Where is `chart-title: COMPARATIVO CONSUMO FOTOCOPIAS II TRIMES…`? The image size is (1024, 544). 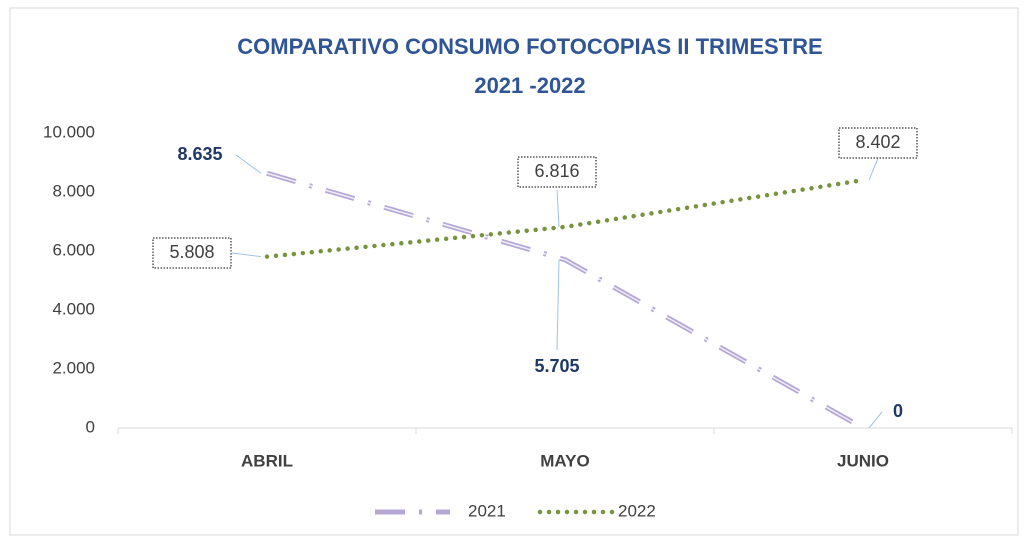 chart-title: COMPARATIVO CONSUMO FOTOCOPIAS II TRIMES… is located at coordinates (529, 46).